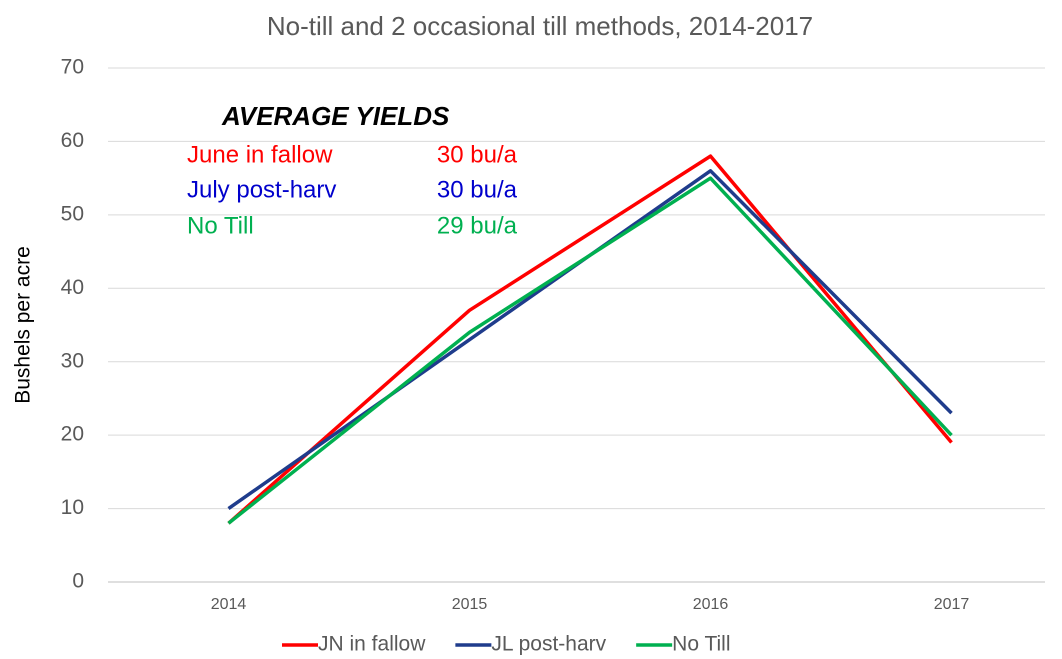  What do you see at coordinates (220, 225) in the screenshot?
I see `annotation-label: No Till` at bounding box center [220, 225].